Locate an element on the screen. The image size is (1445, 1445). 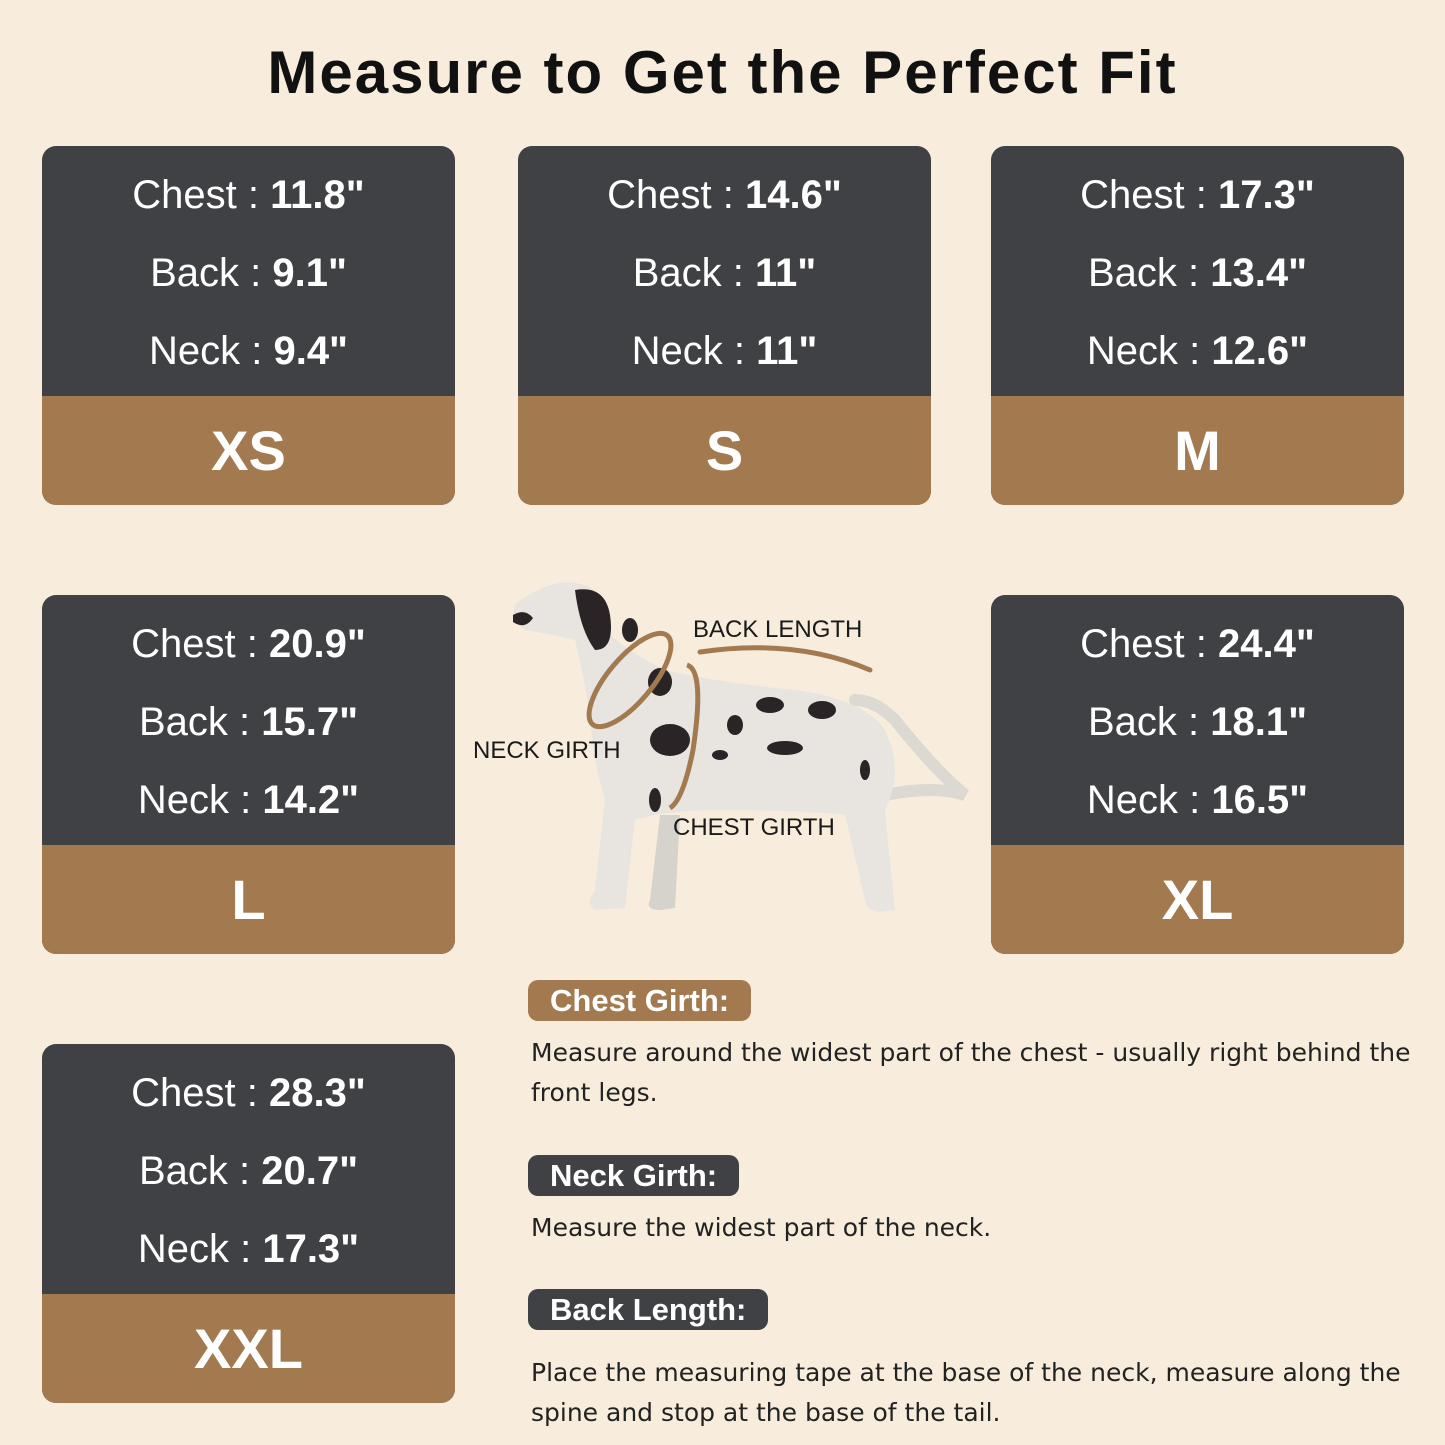
neck-girth-description: Measure the widest part of the neck. is located at coordinates (761, 1227).